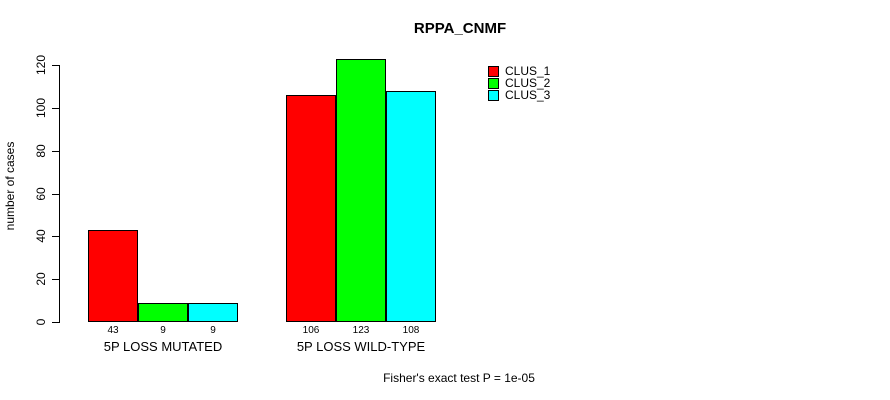  I want to click on bar-value-label: 123, so click(361, 330).